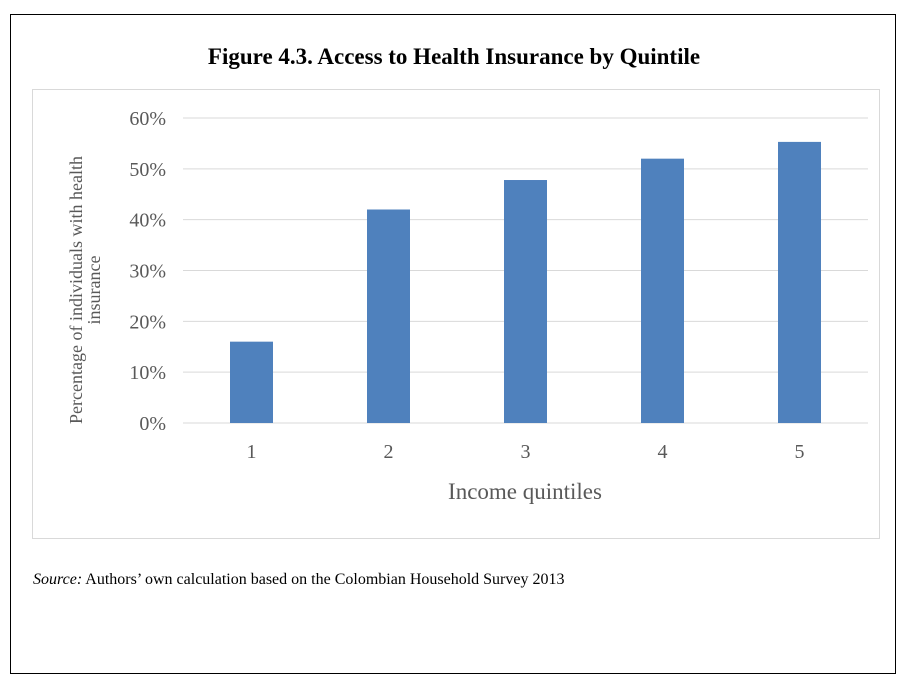 The height and width of the screenshot is (674, 908). What do you see at coordinates (94, 290) in the screenshot?
I see `y-axis-label-line-2: insurance` at bounding box center [94, 290].